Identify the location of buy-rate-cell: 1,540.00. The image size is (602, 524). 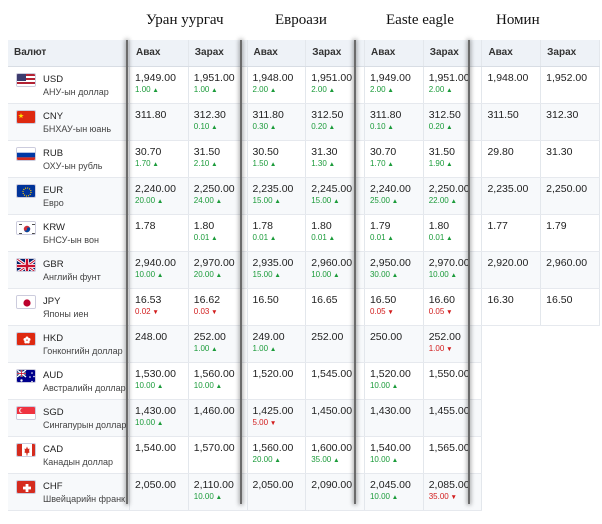
(159, 455).